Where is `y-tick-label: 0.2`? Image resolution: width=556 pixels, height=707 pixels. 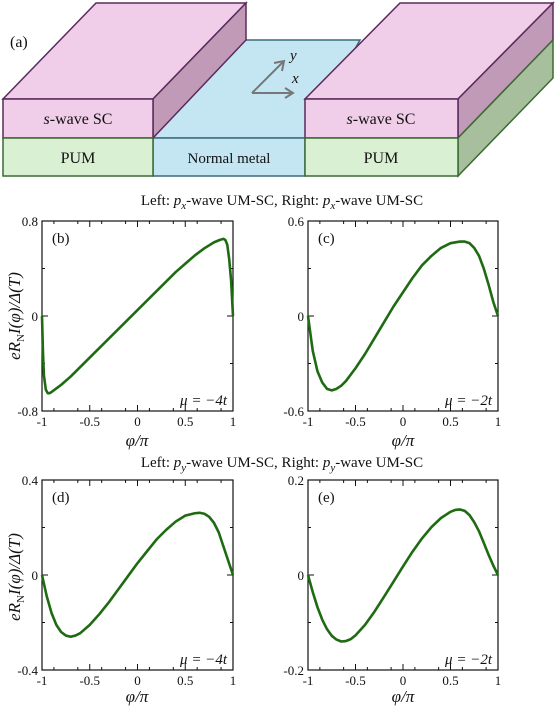 y-tick-label: 0.2 is located at coordinates (296, 480).